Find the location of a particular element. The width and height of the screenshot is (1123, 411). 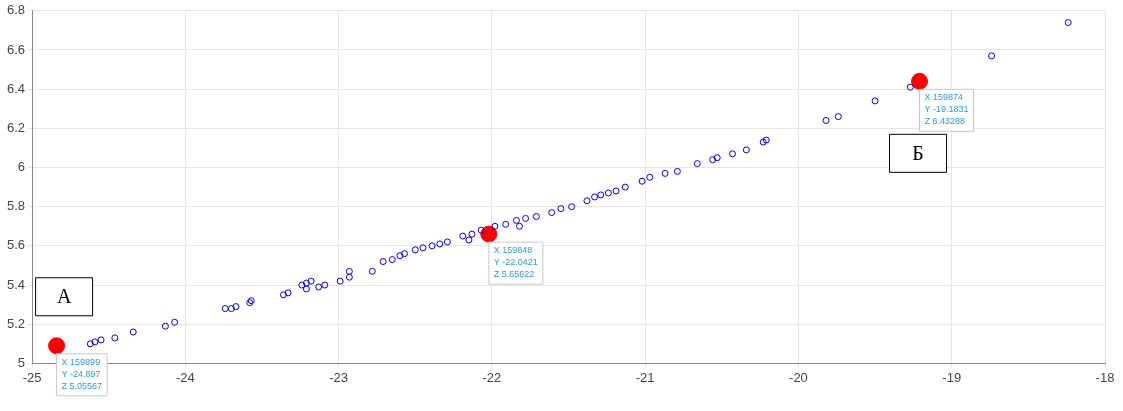

y-tick-label: 5 is located at coordinates (21, 362).